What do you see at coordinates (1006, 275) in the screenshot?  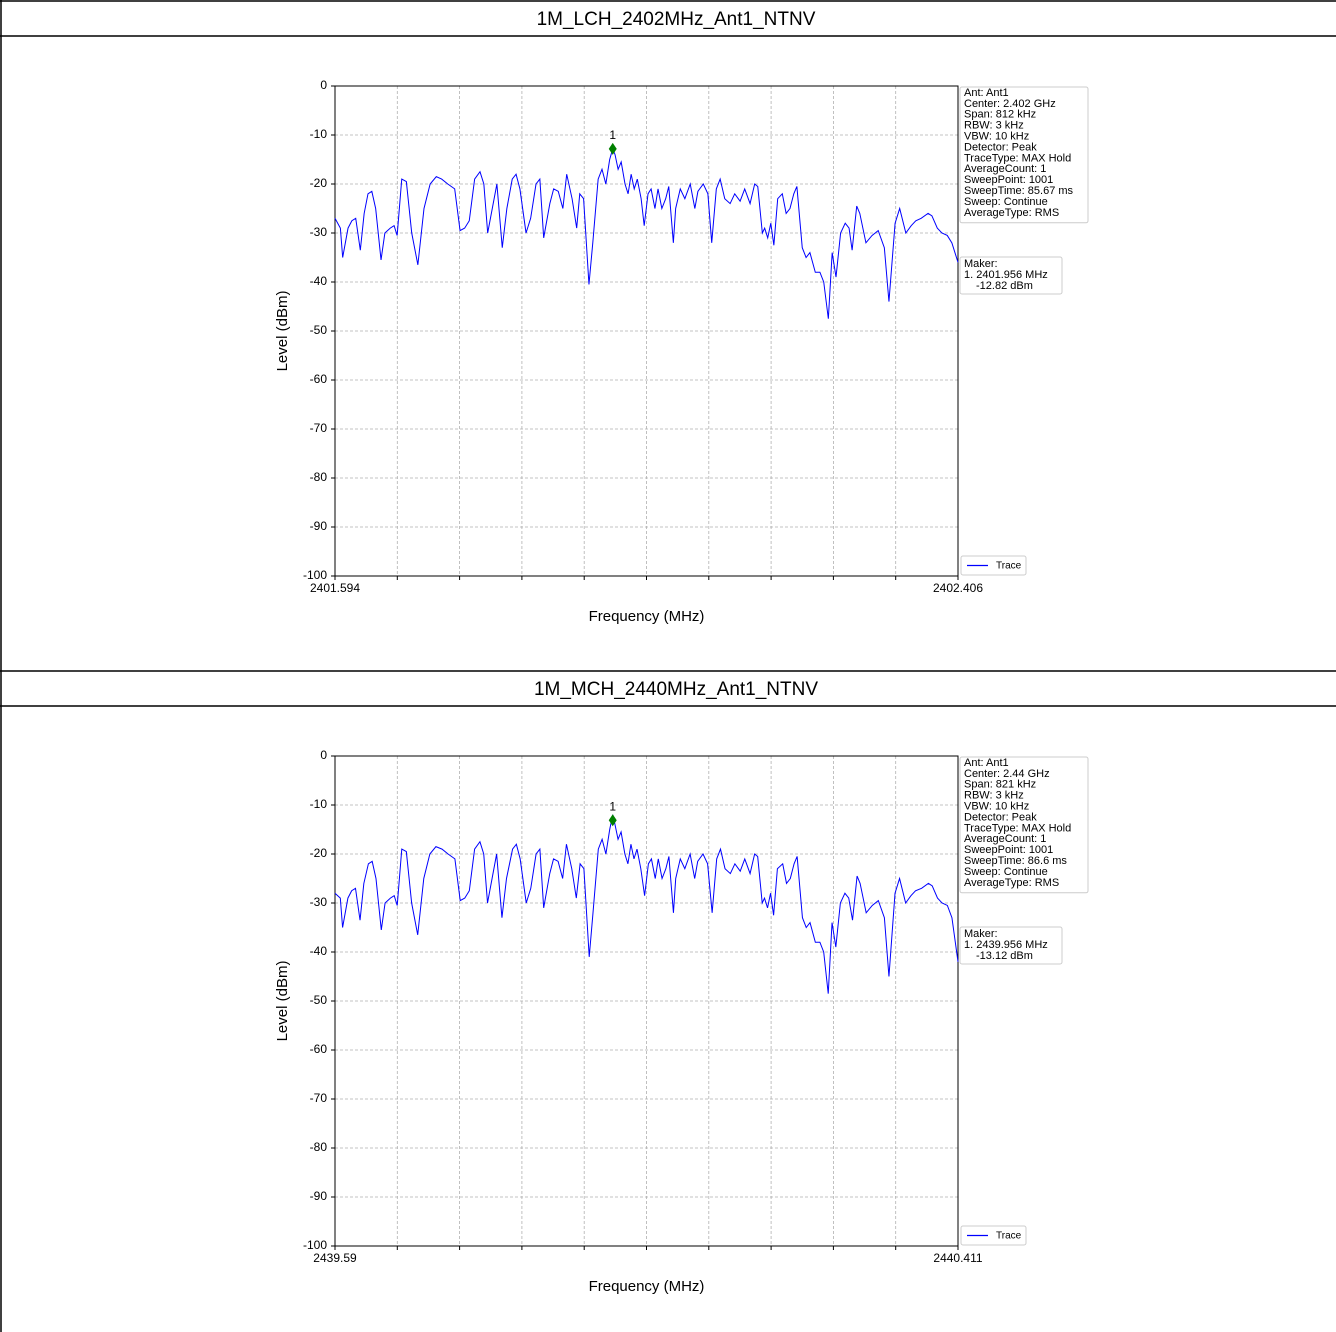 I see `marker-frequency: 1. 2401.956 MHz` at bounding box center [1006, 275].